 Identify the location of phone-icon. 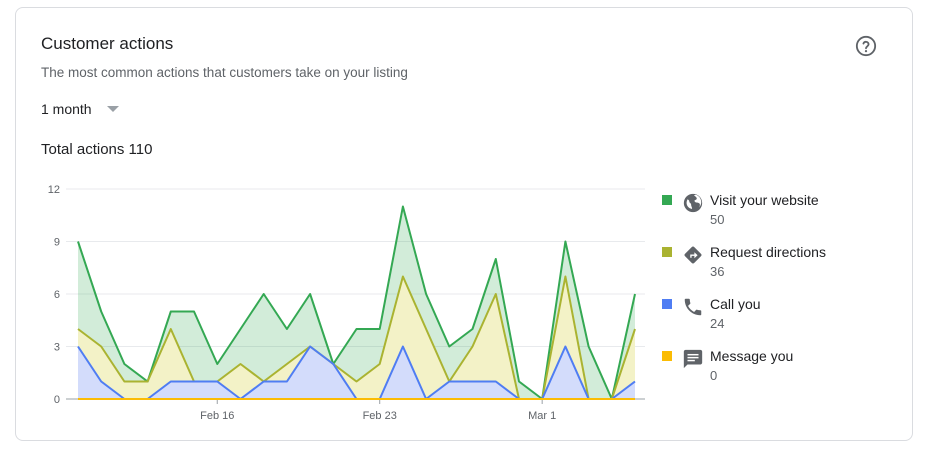
(693, 307).